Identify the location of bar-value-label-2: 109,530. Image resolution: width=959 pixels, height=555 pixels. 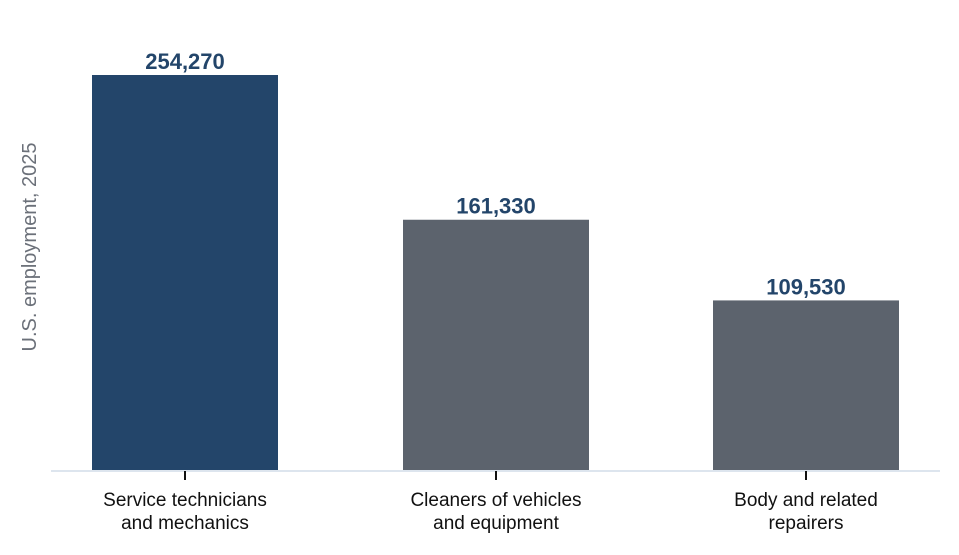
(806, 286).